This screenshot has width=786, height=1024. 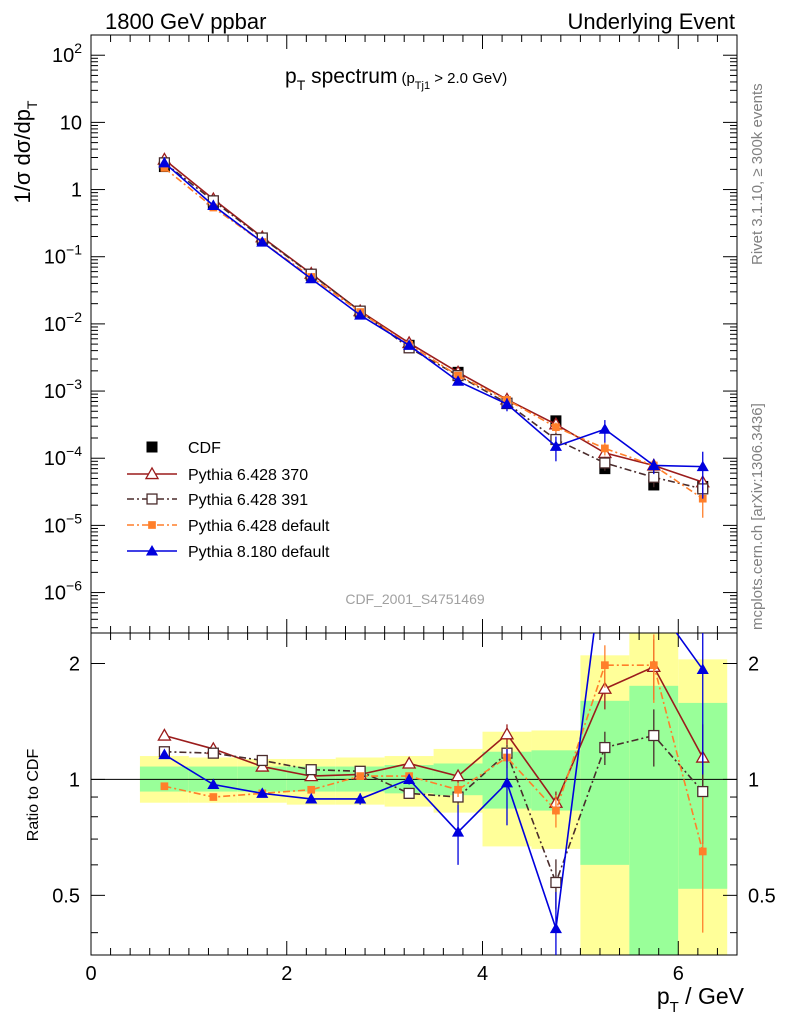 What do you see at coordinates (701, 999) in the screenshot?
I see `x-axis-label: pT / GeV` at bounding box center [701, 999].